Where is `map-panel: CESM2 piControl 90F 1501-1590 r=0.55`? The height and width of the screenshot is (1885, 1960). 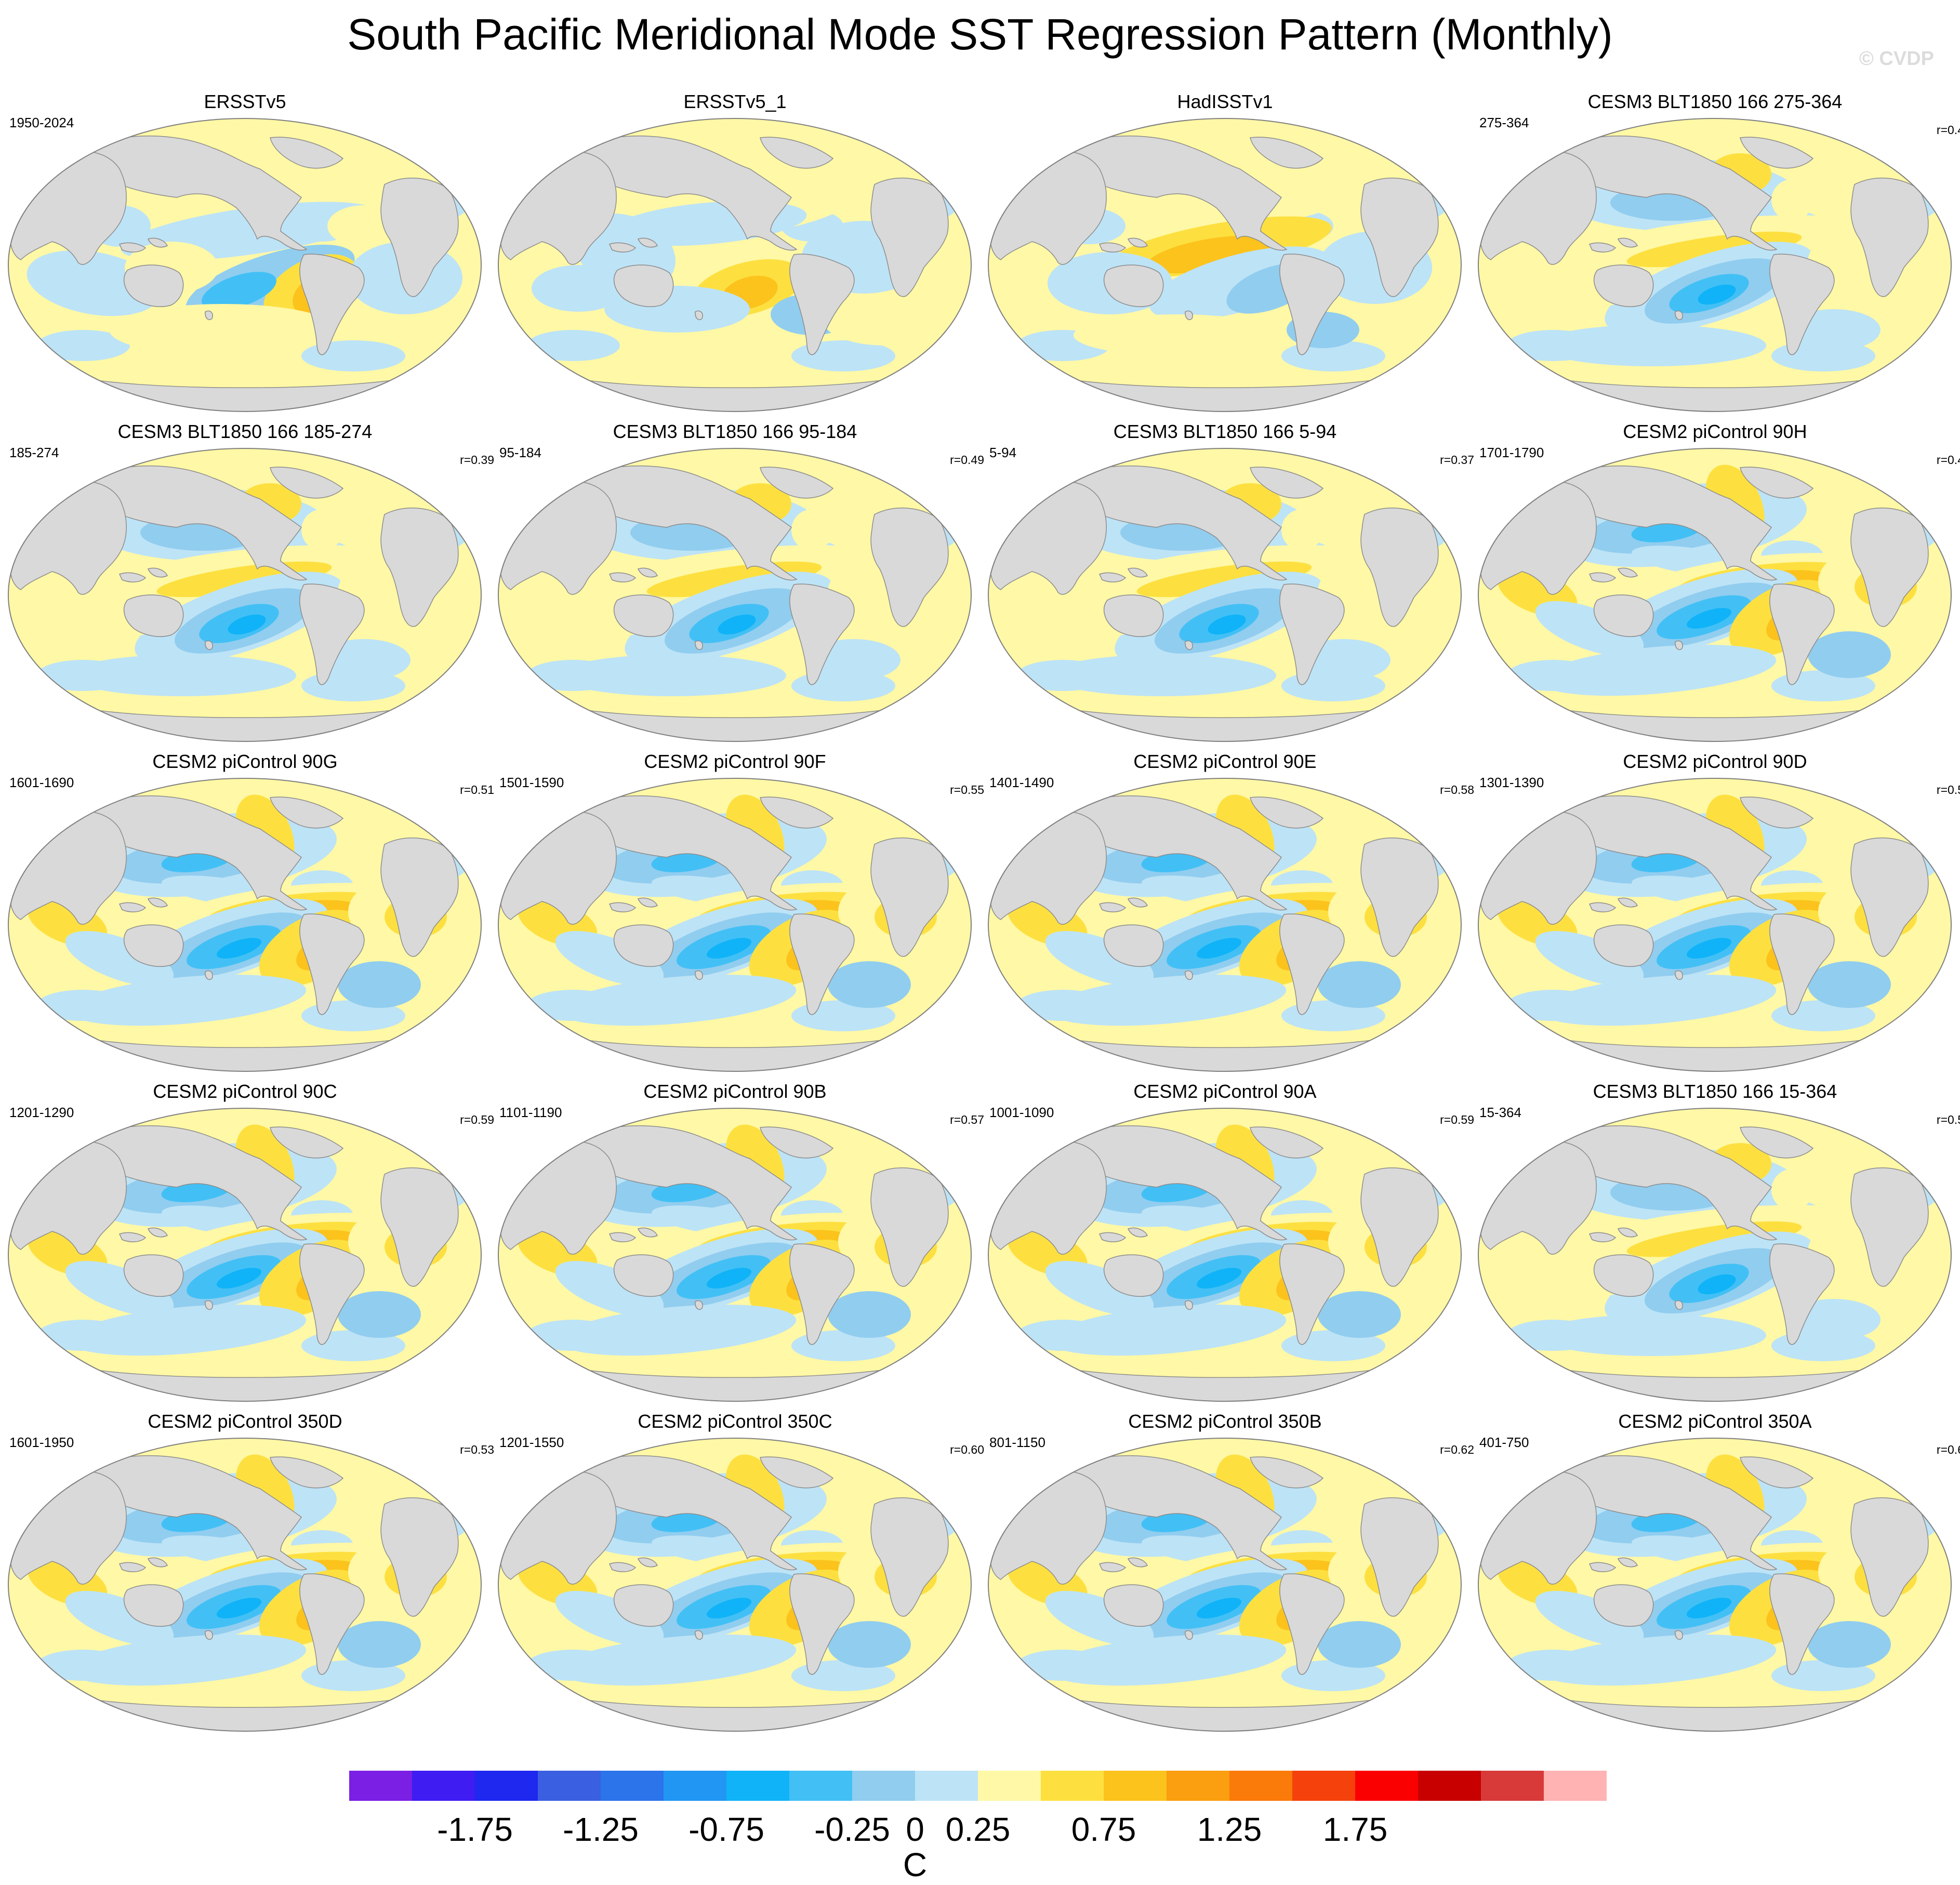 map-panel: CESM2 piControl 90F 1501-1590 r=0.55 is located at coordinates (737, 916).